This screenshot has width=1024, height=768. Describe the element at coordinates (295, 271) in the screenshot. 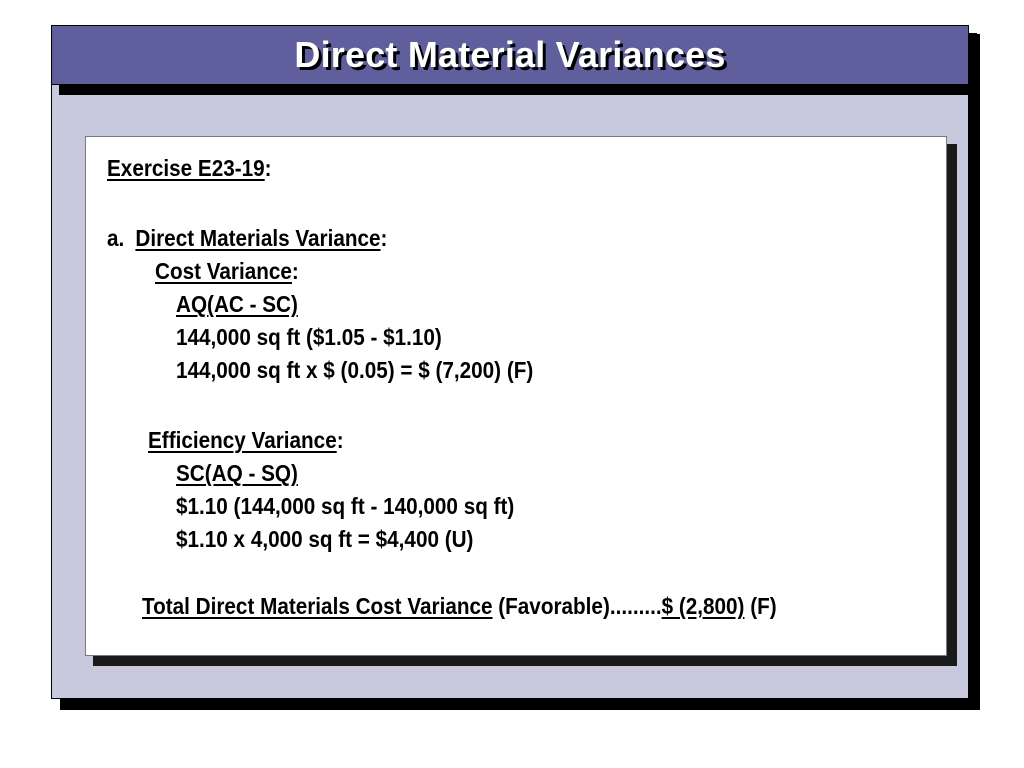

I see `cost-variance-colon: :` at that location.